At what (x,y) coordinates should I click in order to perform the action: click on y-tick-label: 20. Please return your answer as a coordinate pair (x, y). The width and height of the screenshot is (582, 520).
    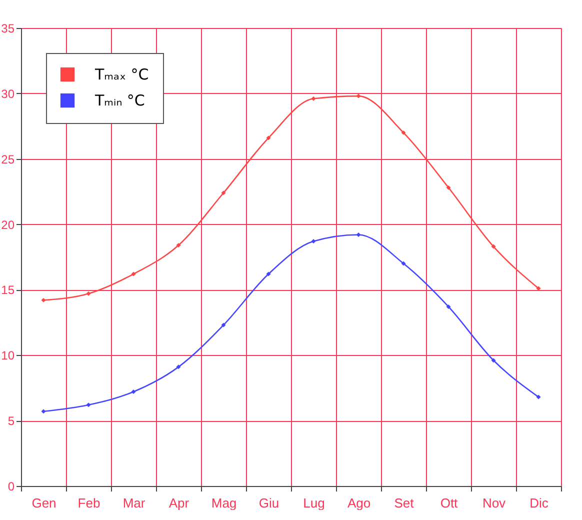
    Looking at the image, I should click on (8, 225).